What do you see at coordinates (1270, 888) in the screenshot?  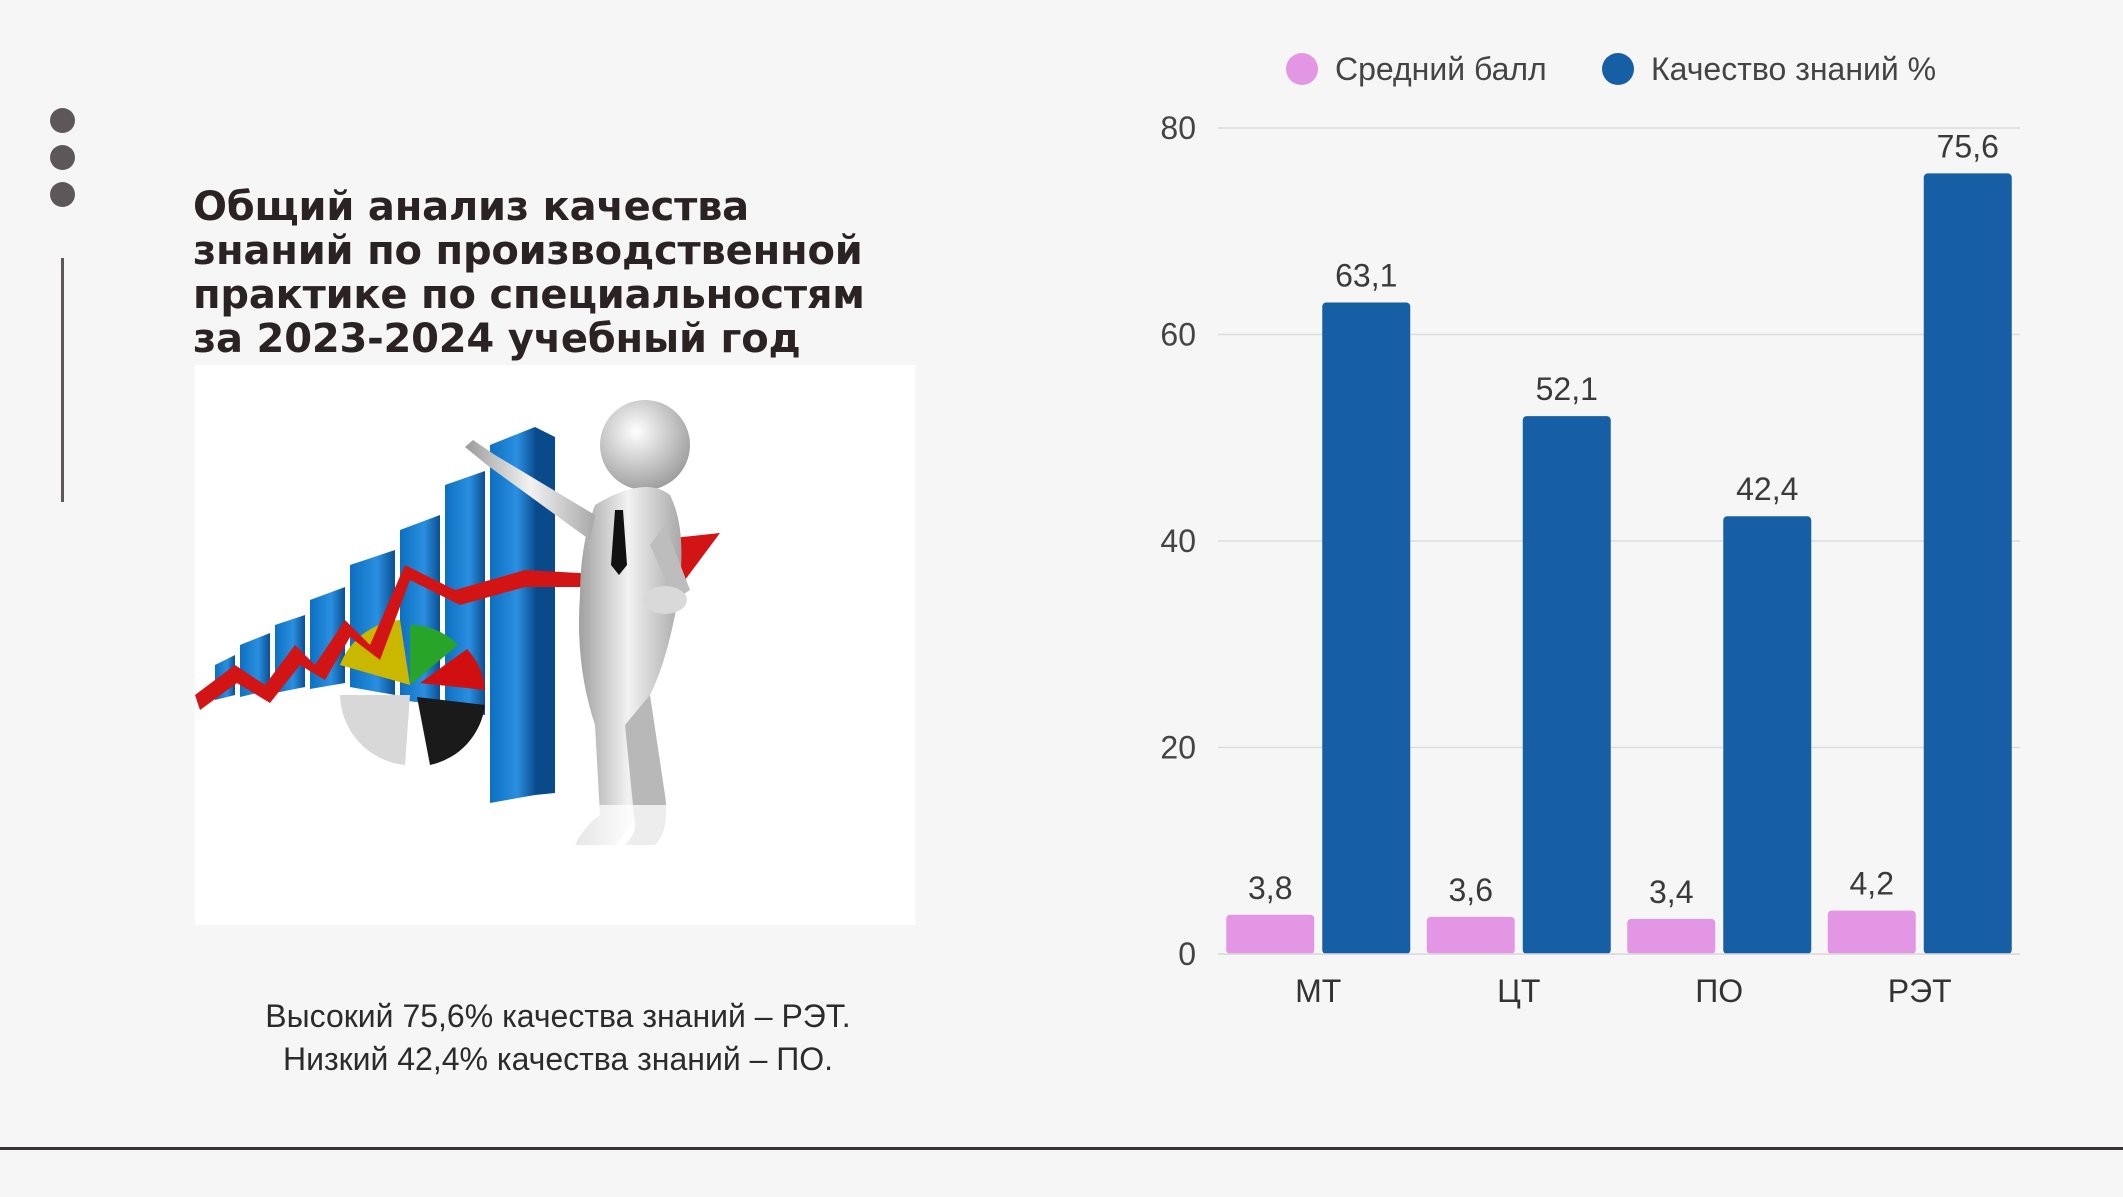 I see `data-label: 3,8` at bounding box center [1270, 888].